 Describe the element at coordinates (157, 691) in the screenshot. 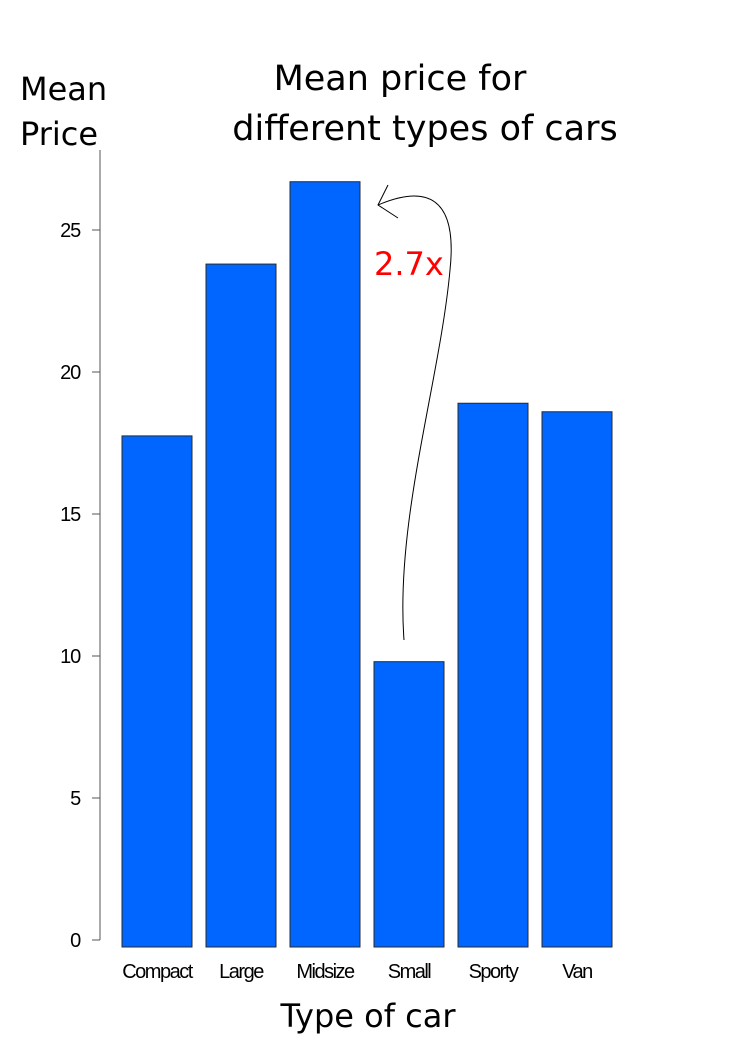

I see `bar-compact` at that location.